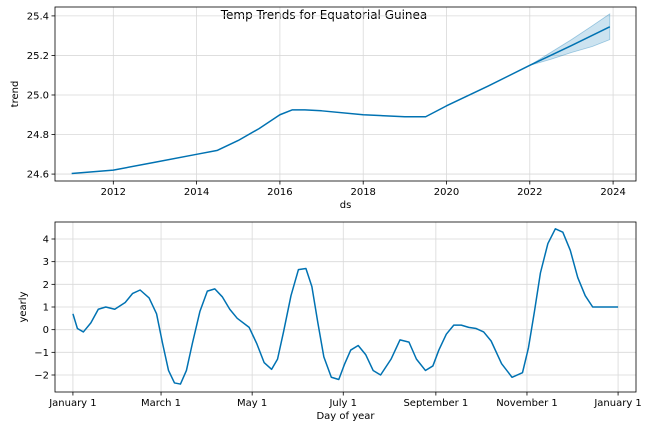  I want to click on yearly-x-axis-label: Day of year, so click(345, 416).